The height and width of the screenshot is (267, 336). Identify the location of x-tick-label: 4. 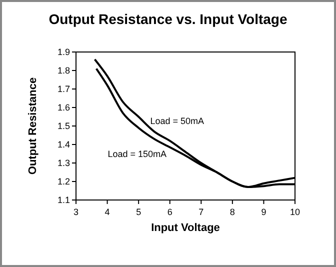
(107, 212).